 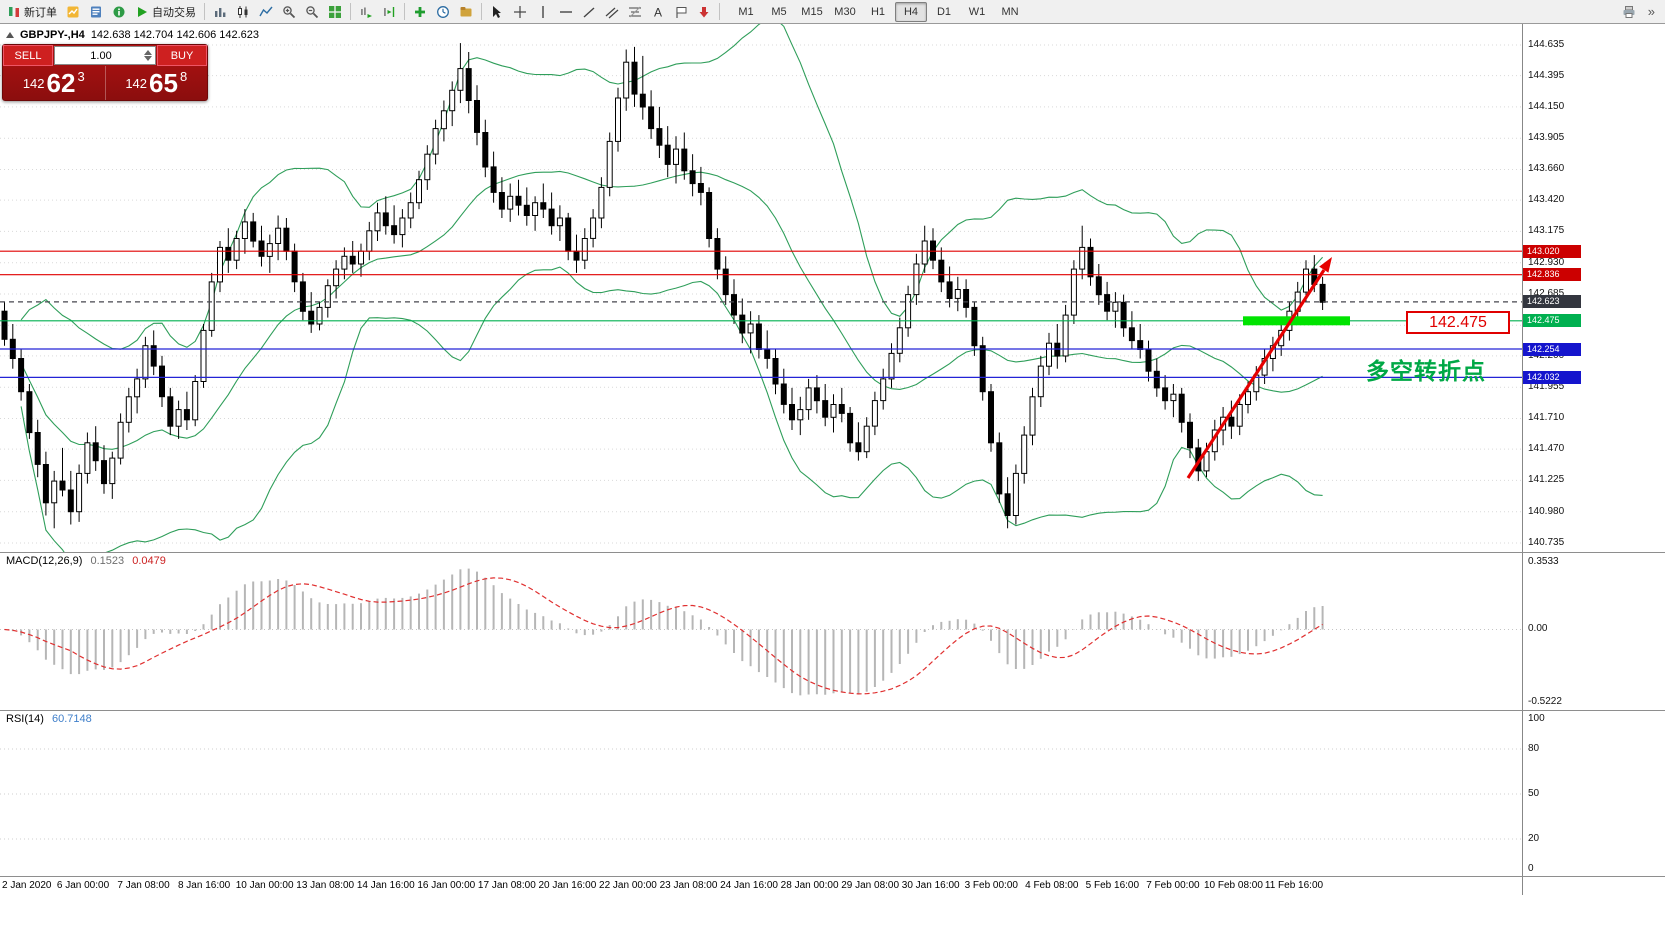 I want to click on price-scale-label: 143.175, so click(x=1546, y=230).